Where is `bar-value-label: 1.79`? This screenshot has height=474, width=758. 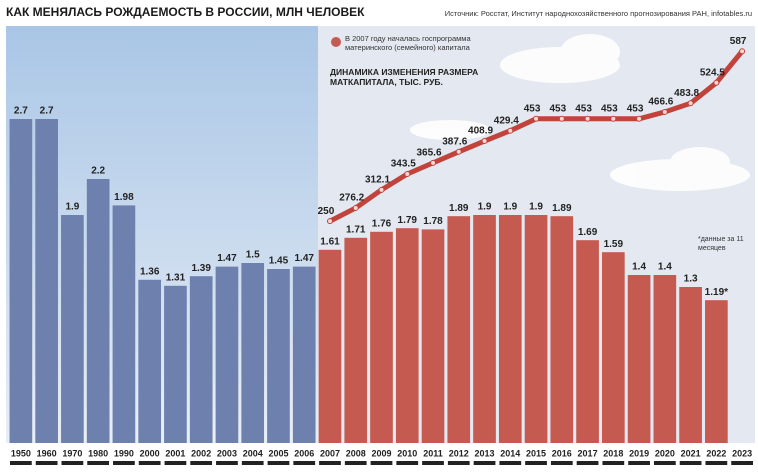 bar-value-label: 1.79 is located at coordinates (408, 220).